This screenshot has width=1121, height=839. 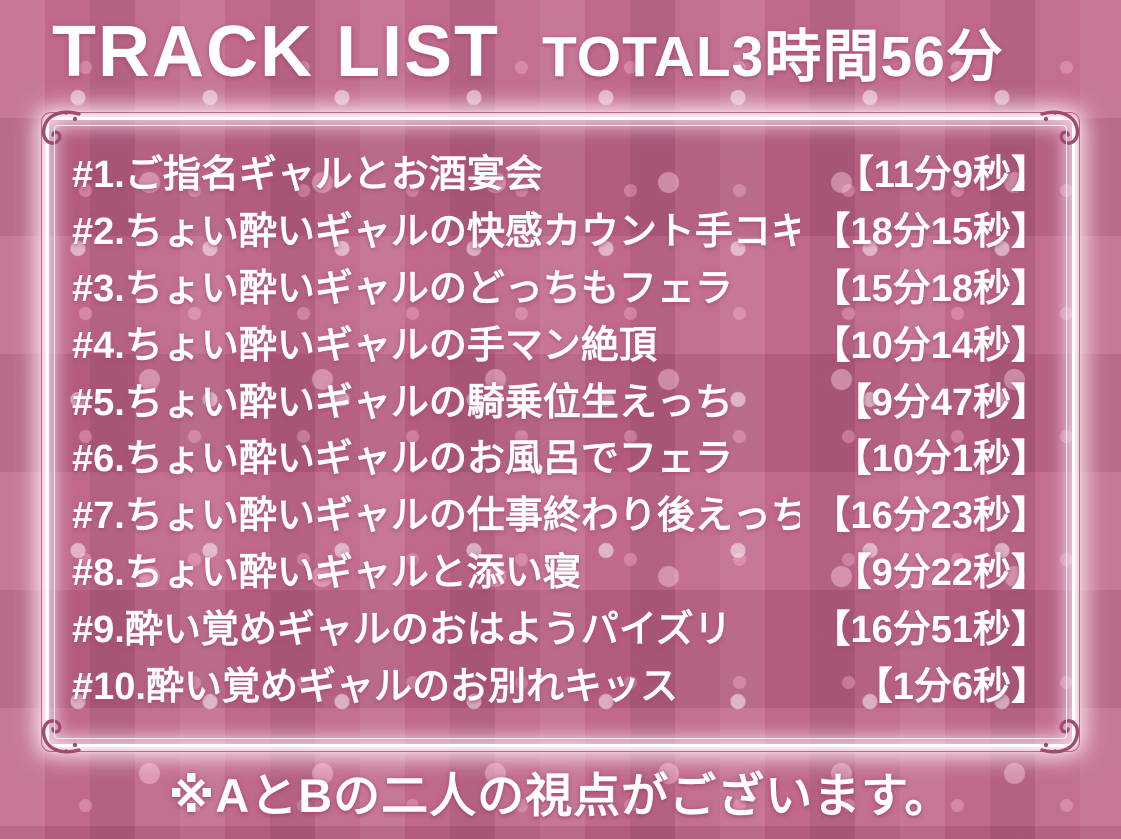 What do you see at coordinates (941, 459) in the screenshot?
I see `track-duration: 【10分1秒】` at bounding box center [941, 459].